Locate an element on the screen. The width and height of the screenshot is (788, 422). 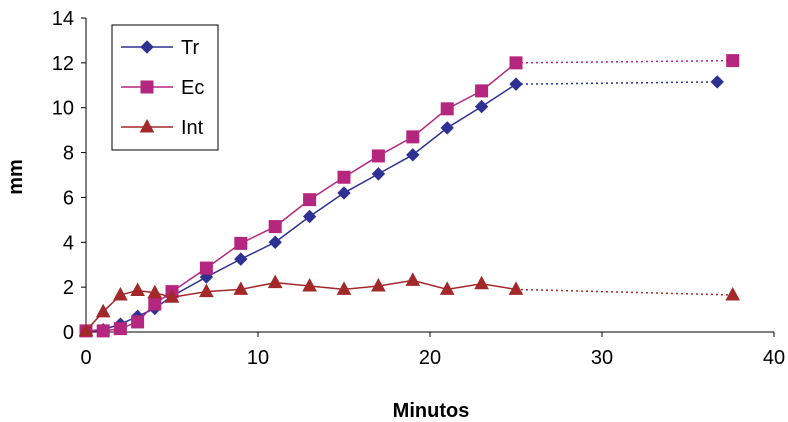
legend-label-ec: Ec is located at coordinates (192, 88).